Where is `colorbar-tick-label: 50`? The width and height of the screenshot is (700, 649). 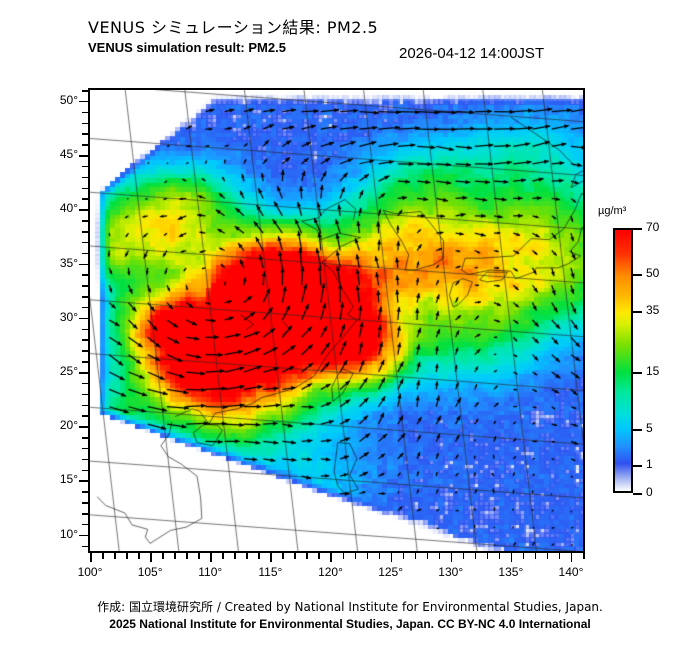 colorbar-tick-label: 50 is located at coordinates (653, 273).